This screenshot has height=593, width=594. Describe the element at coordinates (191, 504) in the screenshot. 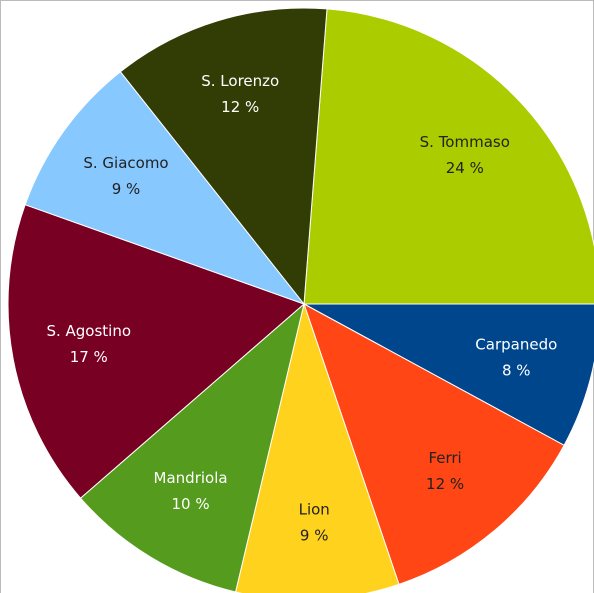

I see `slice-value-label: 10 %` at that location.